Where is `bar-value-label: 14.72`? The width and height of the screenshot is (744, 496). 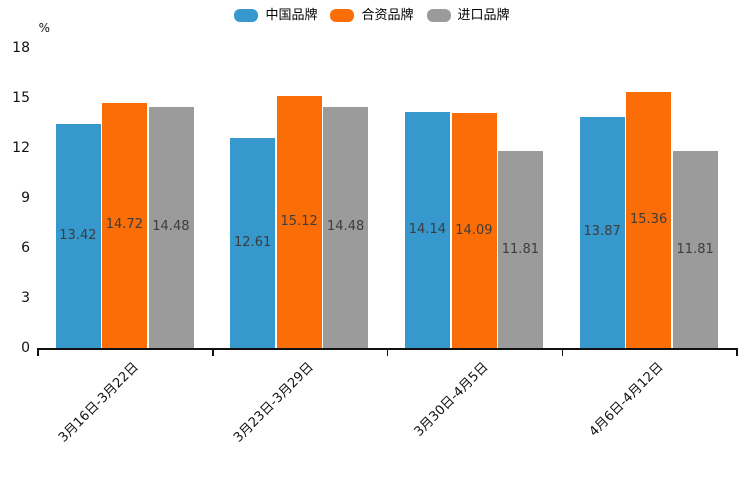
bar-value-label: 14.72 is located at coordinates (124, 225).